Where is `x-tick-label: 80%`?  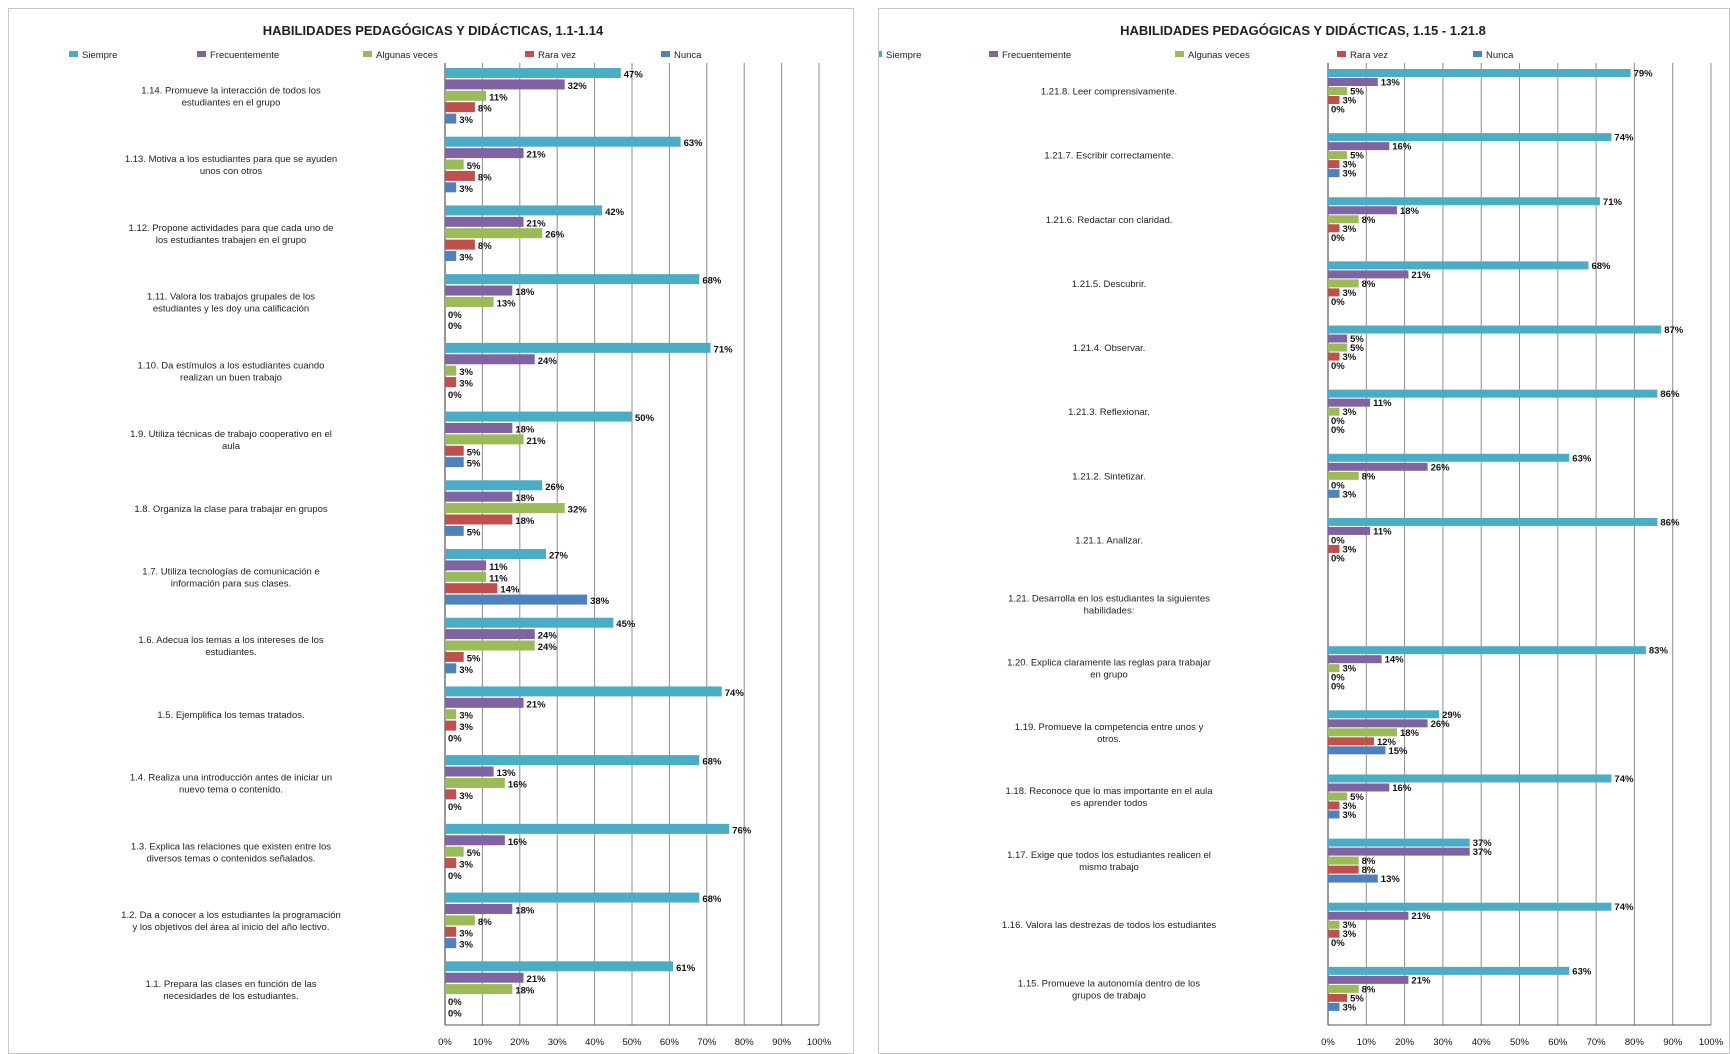 x-tick-label: 80% is located at coordinates (1635, 1042).